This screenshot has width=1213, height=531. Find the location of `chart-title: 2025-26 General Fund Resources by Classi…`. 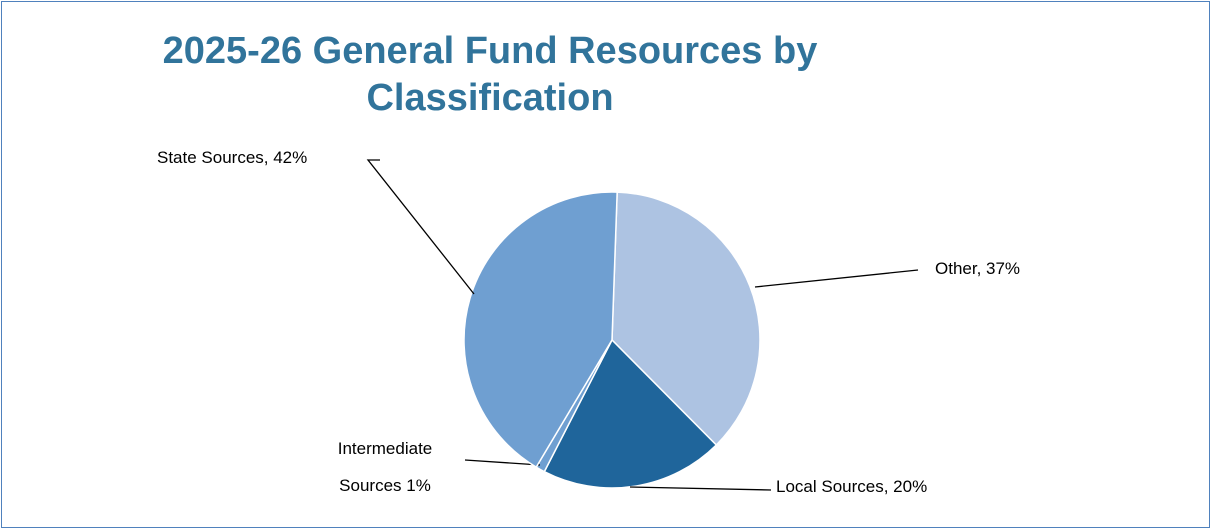

chart-title: 2025-26 General Fund Resources by Classi… is located at coordinates (490, 74).